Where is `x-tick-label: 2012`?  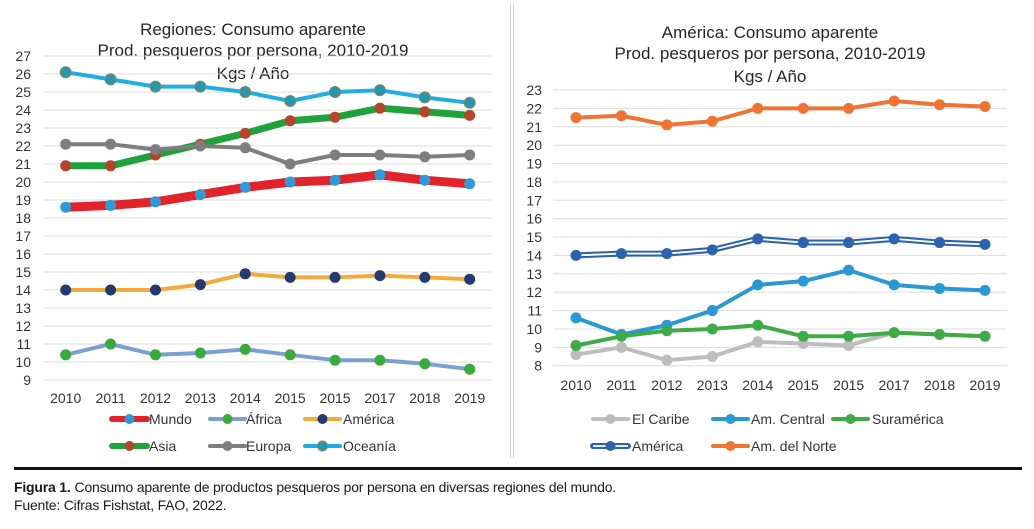
x-tick-label: 2012 is located at coordinates (155, 398).